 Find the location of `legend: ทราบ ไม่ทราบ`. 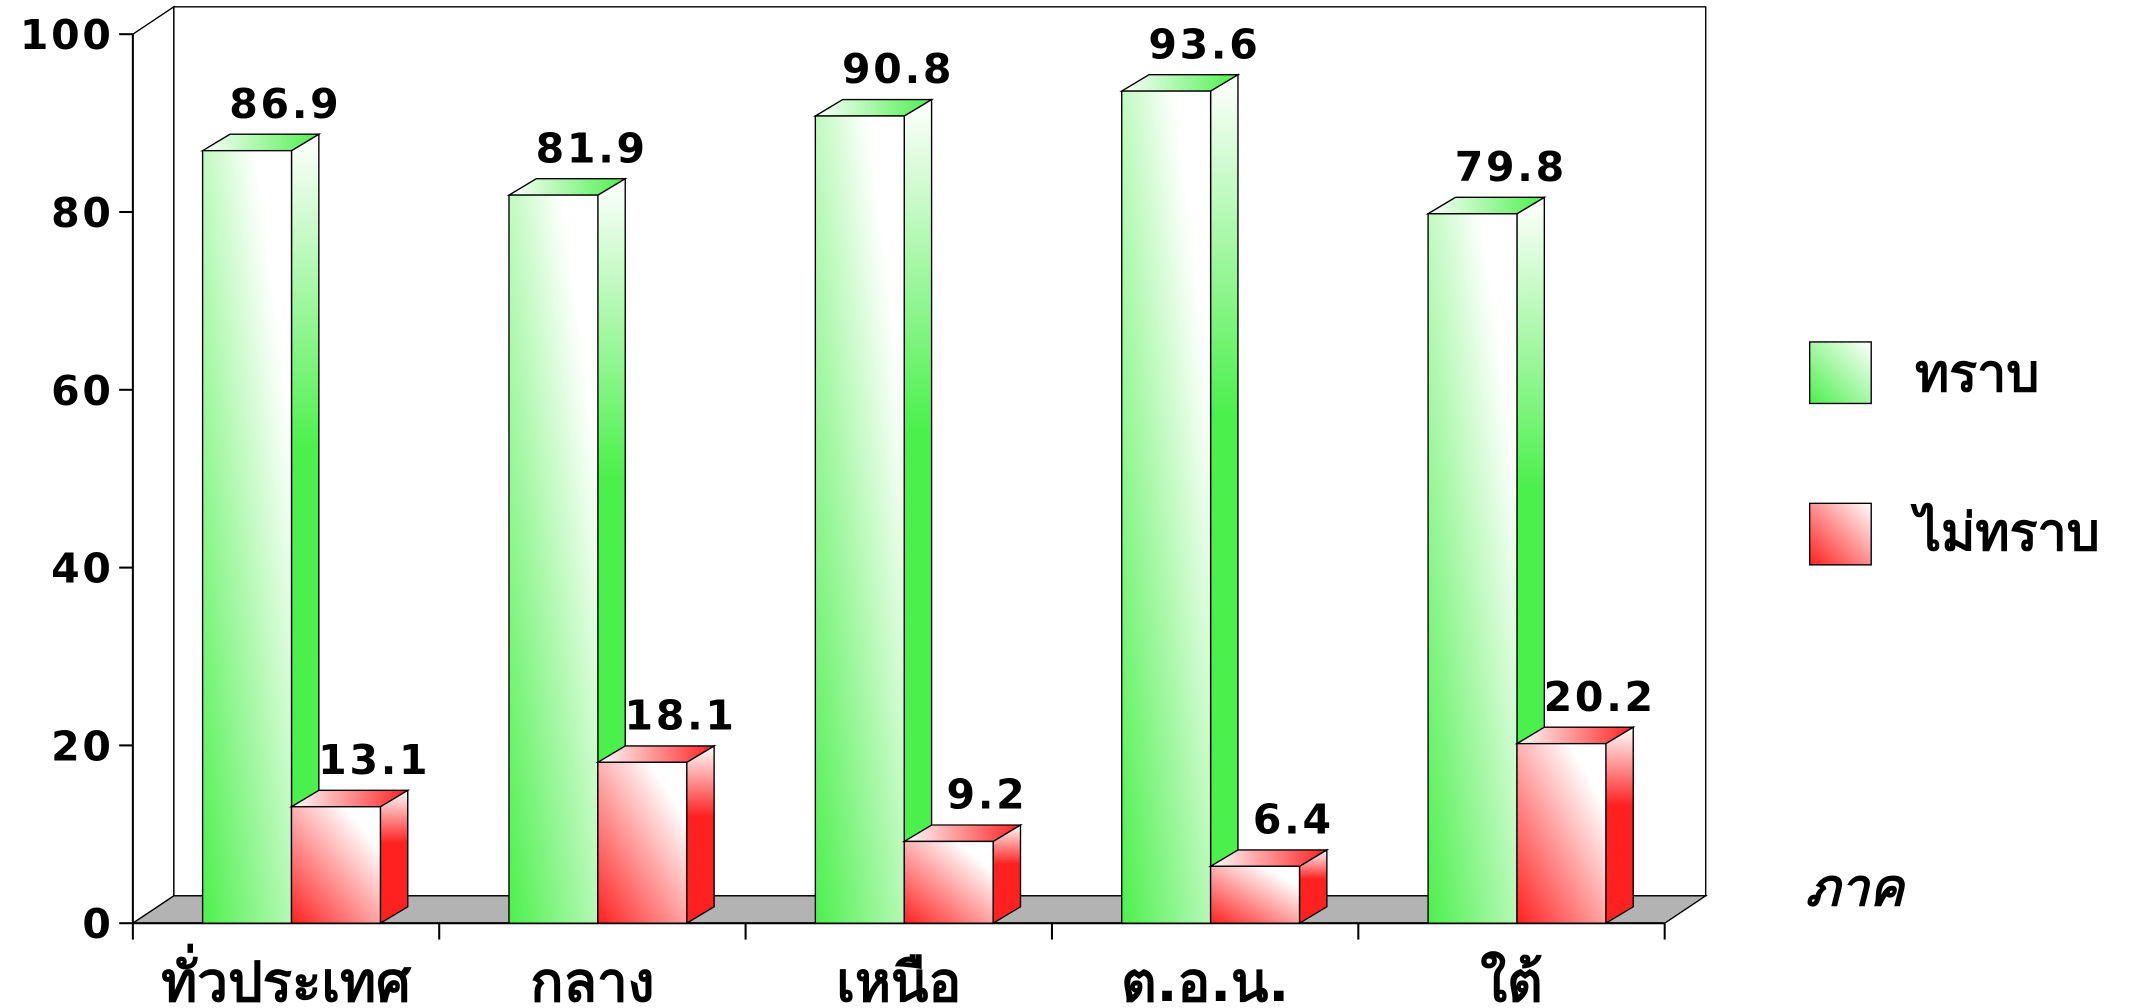

legend: ทราบ ไม่ทราบ is located at coordinates (1954, 453).